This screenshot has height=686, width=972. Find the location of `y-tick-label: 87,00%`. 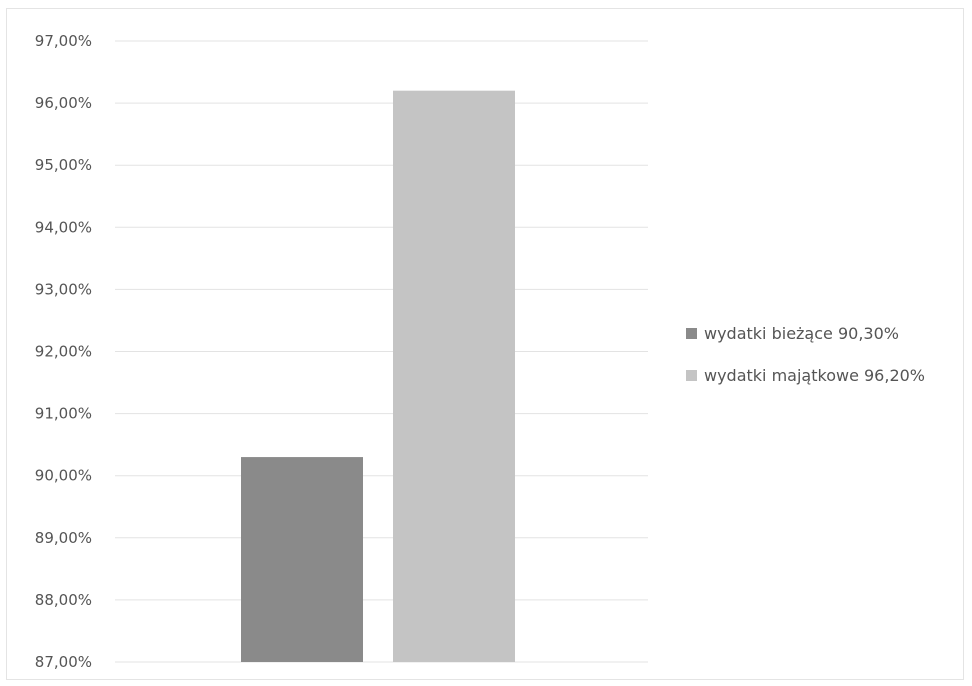

y-tick-label: 87,00% is located at coordinates (63, 662).